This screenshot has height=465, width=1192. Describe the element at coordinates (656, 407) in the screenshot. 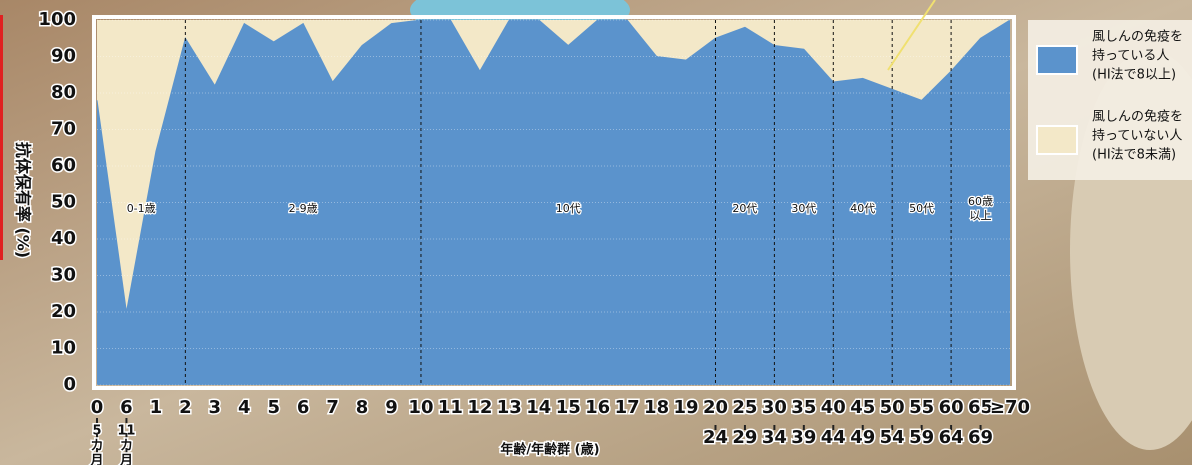

I see `x-tick-label: 18` at that location.